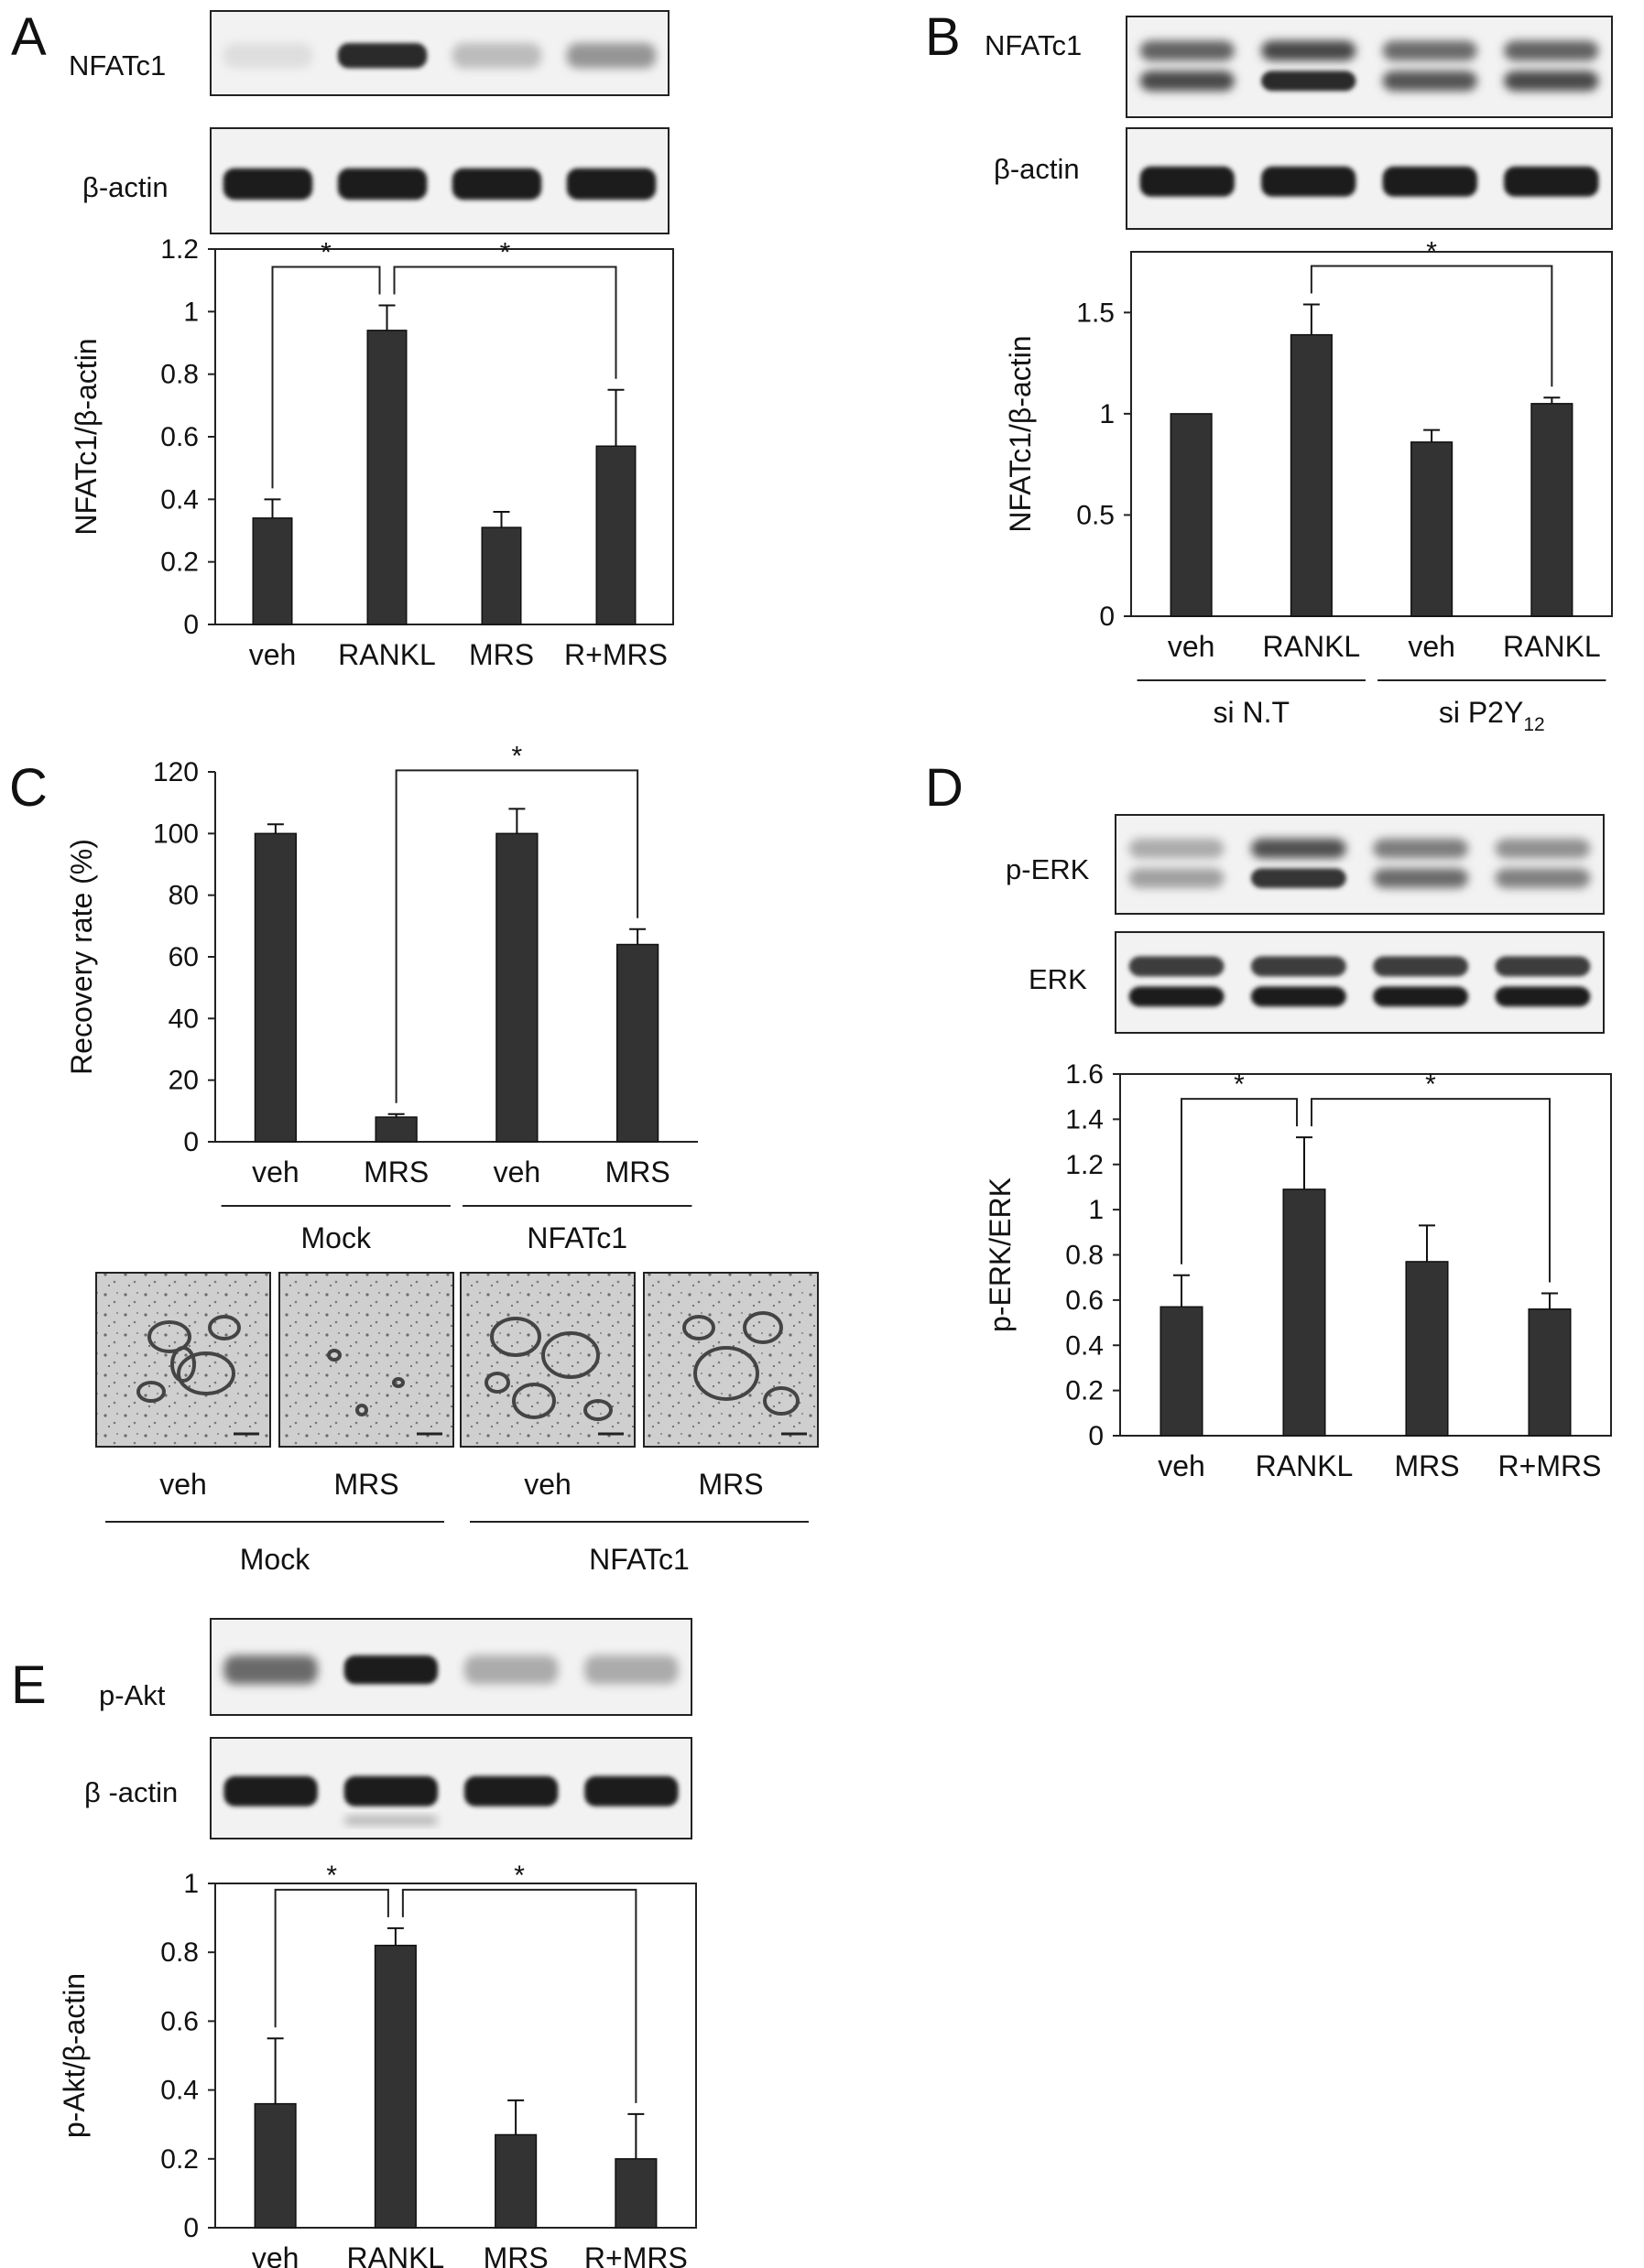  I want to click on panel-b-blot-1-label: NFATc1, so click(1033, 45).